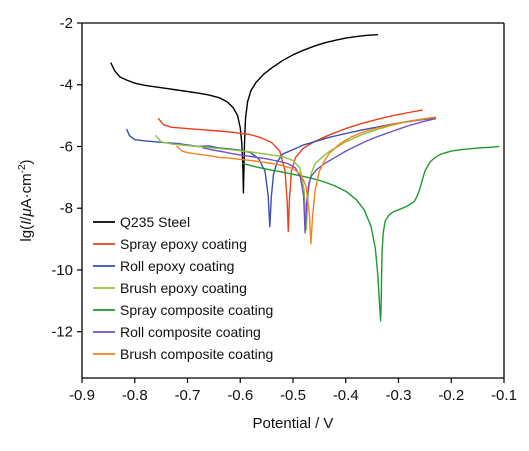 This screenshot has width=529, height=451. I want to click on legend-label: Brush epoxy coating, so click(183, 288).